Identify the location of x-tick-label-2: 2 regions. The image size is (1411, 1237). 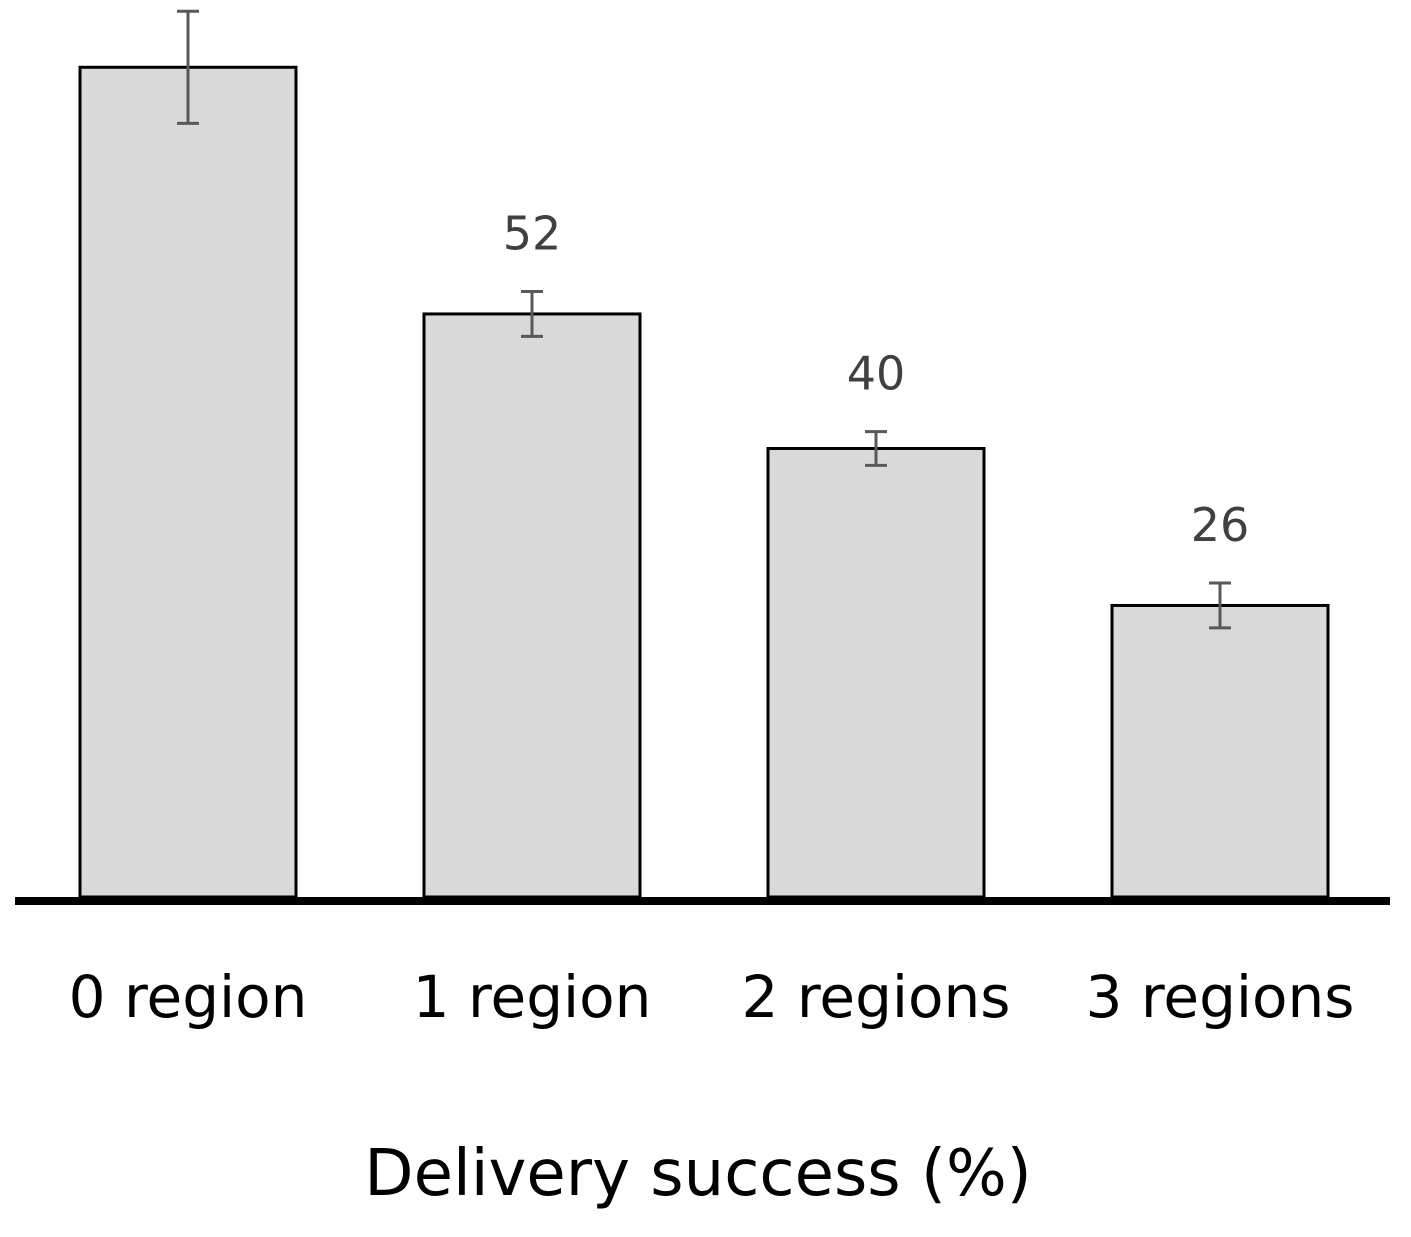
(876, 997).